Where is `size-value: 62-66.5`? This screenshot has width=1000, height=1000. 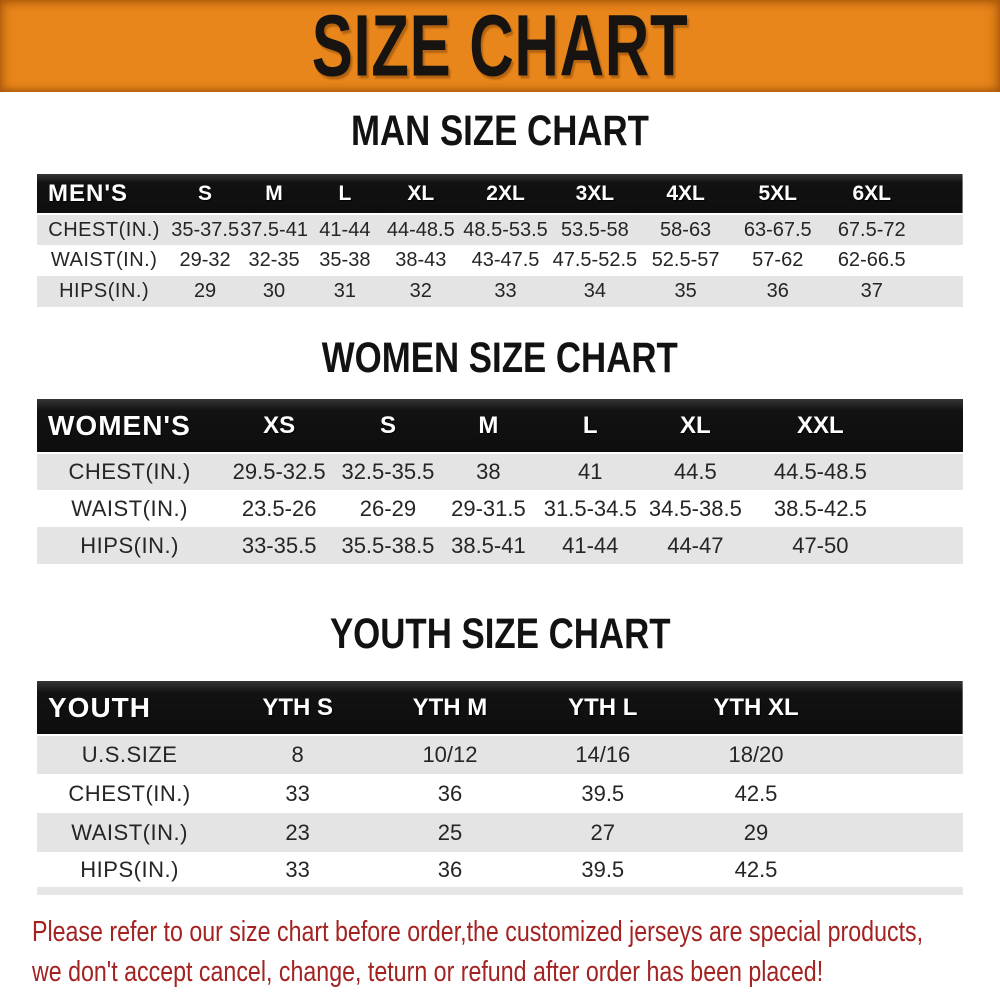 size-value: 62-66.5 is located at coordinates (871, 260).